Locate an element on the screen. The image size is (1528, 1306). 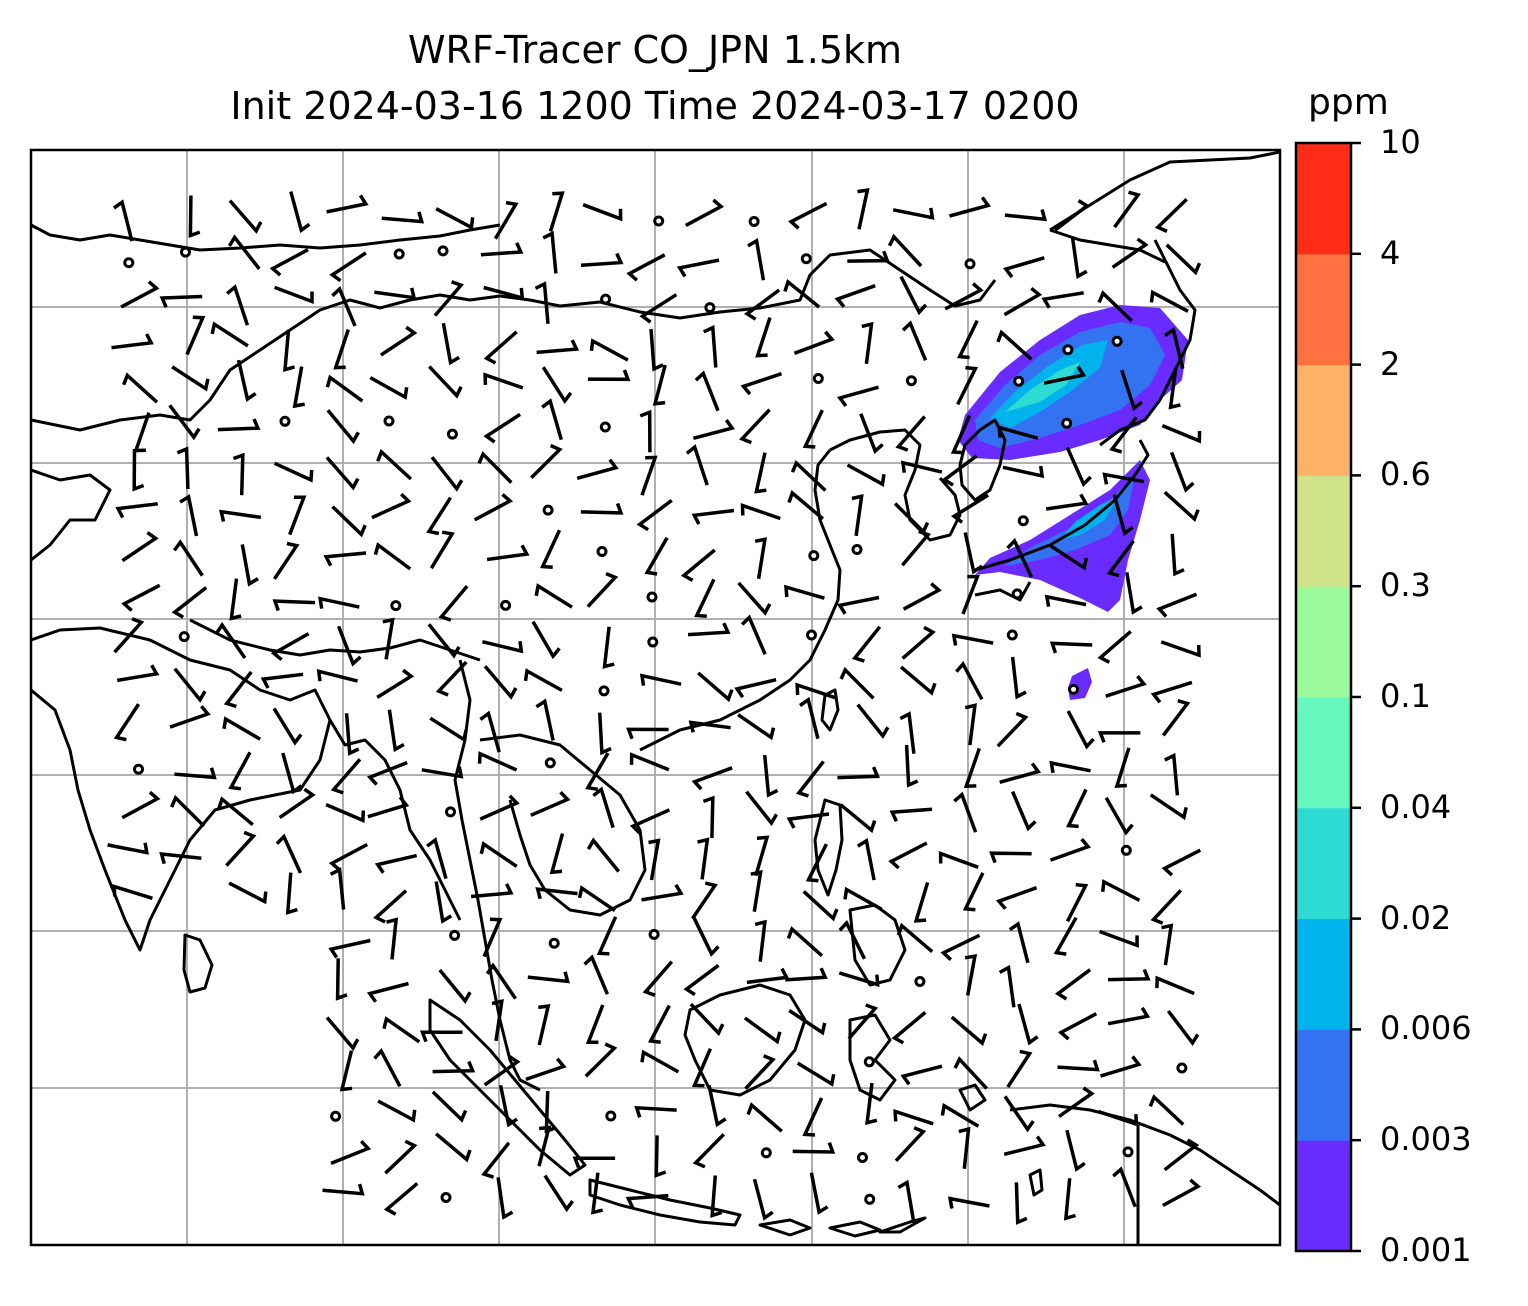
colorbar-segment is located at coordinates (1323, 753).